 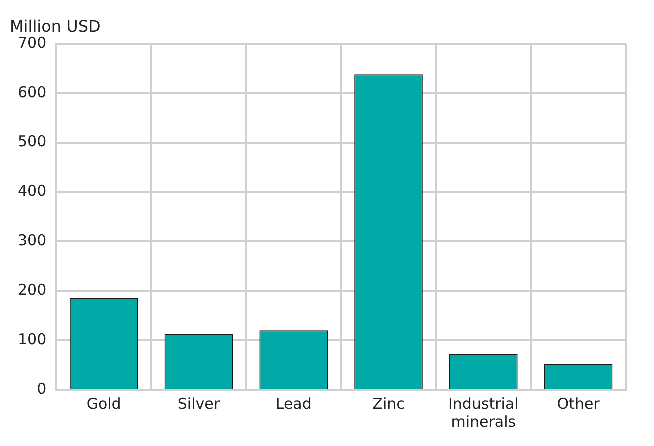 What do you see at coordinates (32, 191) in the screenshot?
I see `y-tick-label: 400` at bounding box center [32, 191].